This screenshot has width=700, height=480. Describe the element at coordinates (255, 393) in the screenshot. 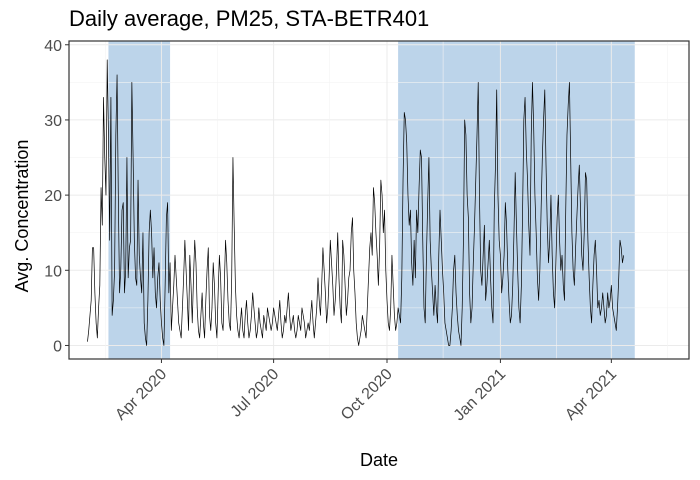

I see `x-tick-label: Jul 2020` at that location.